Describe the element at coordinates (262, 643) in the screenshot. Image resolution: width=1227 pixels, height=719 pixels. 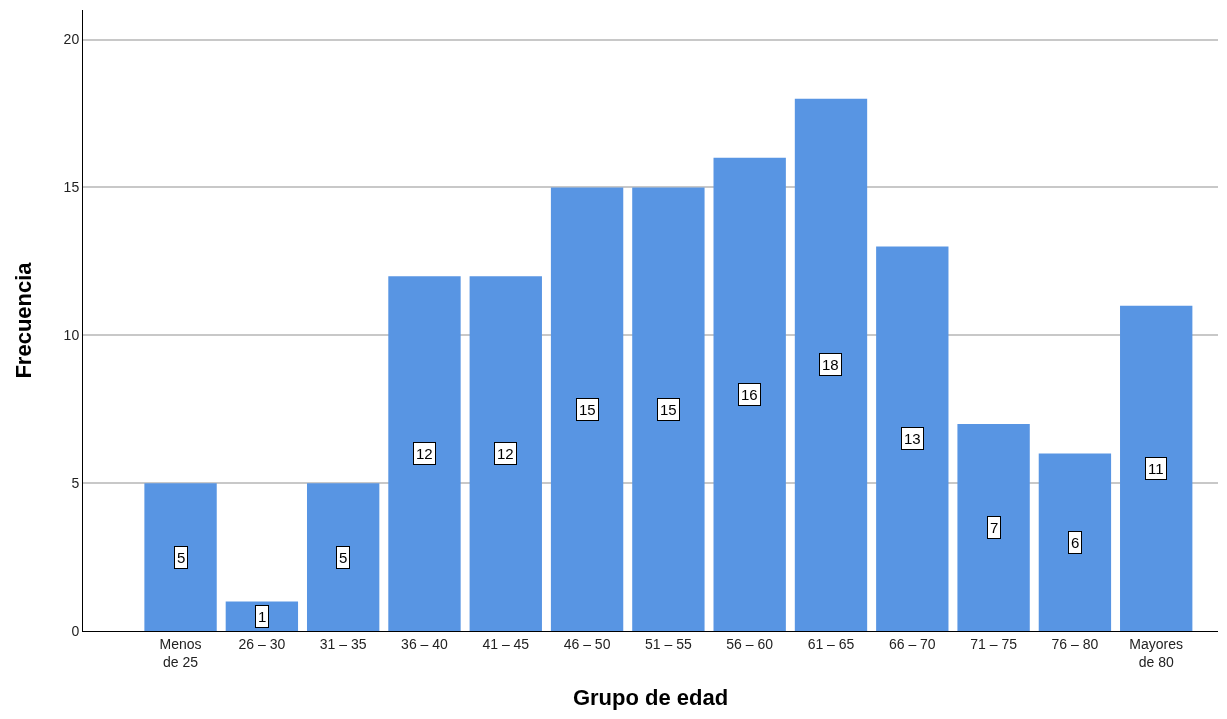
I see `x-tick-label: 26 – 30` at that location.